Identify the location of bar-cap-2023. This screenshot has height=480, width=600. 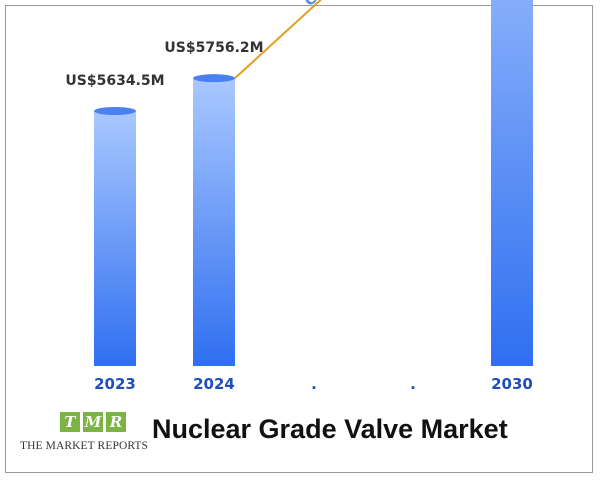
(115, 111).